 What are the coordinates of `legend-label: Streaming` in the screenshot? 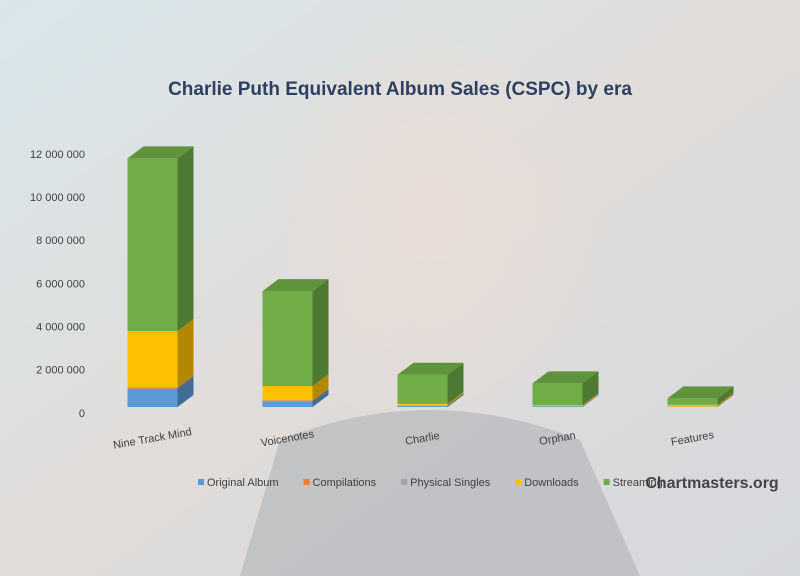 It's located at (638, 483).